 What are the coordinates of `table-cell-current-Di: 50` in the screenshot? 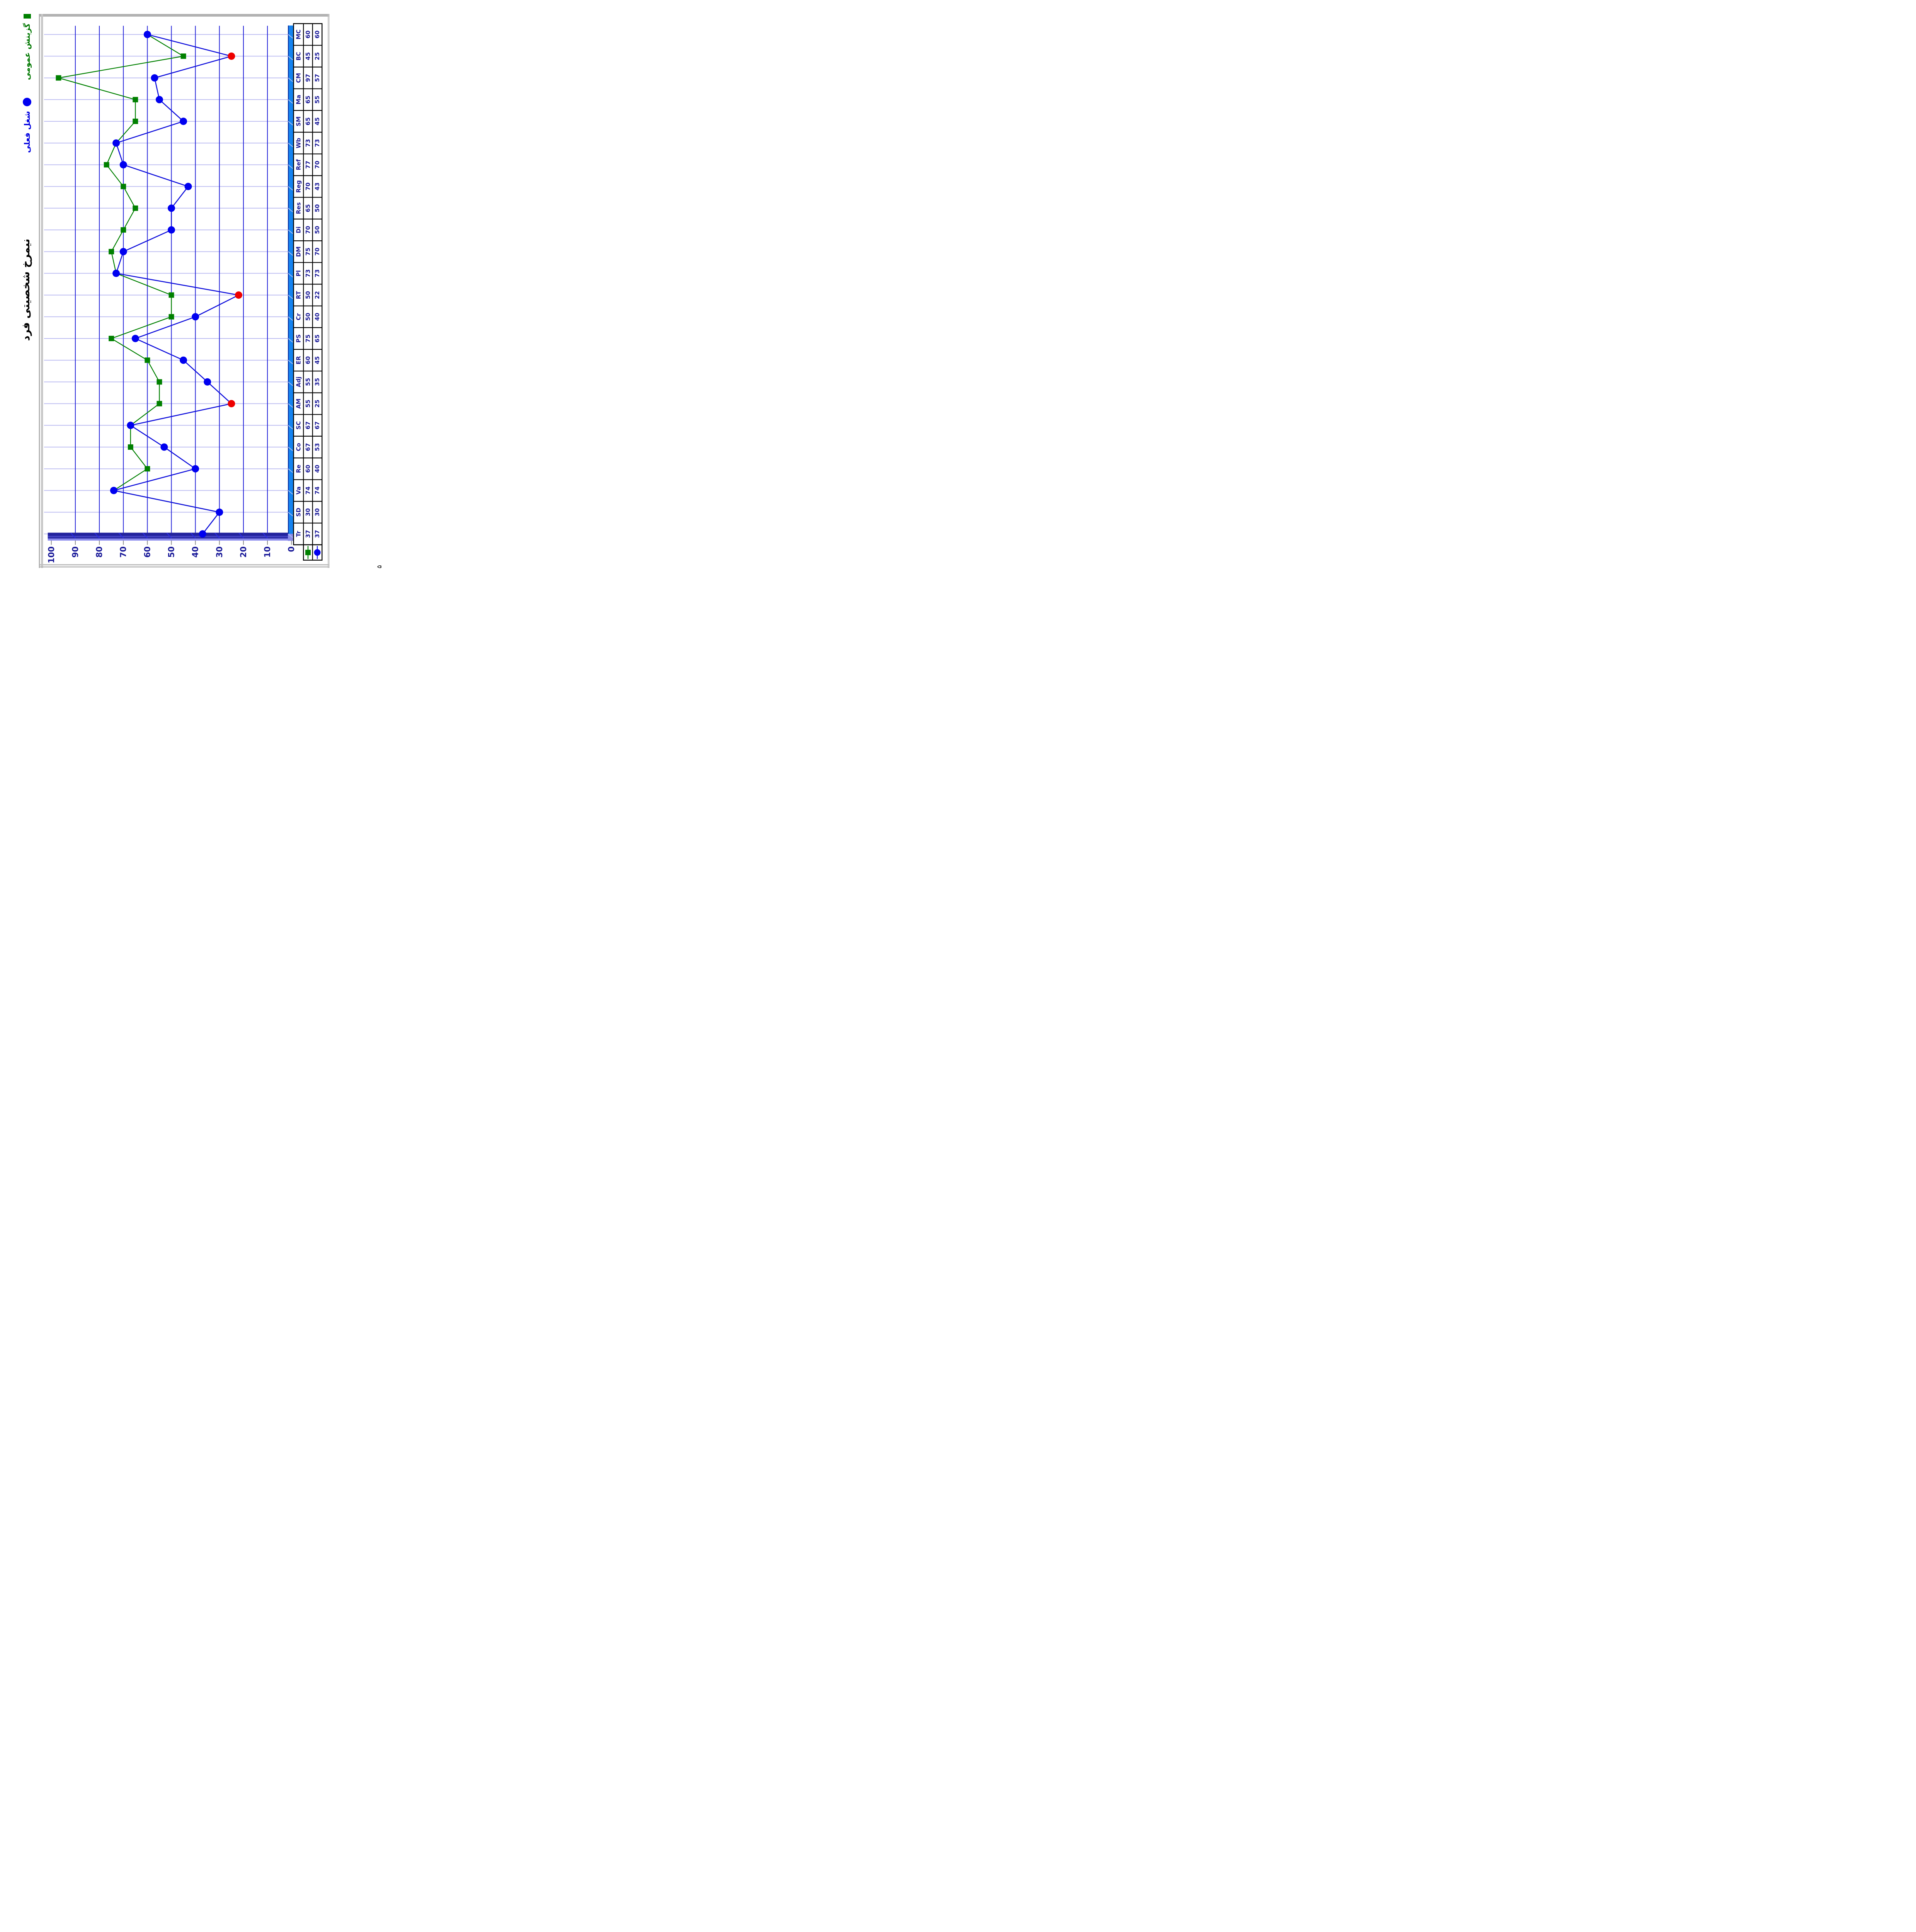 It's located at (317, 230).